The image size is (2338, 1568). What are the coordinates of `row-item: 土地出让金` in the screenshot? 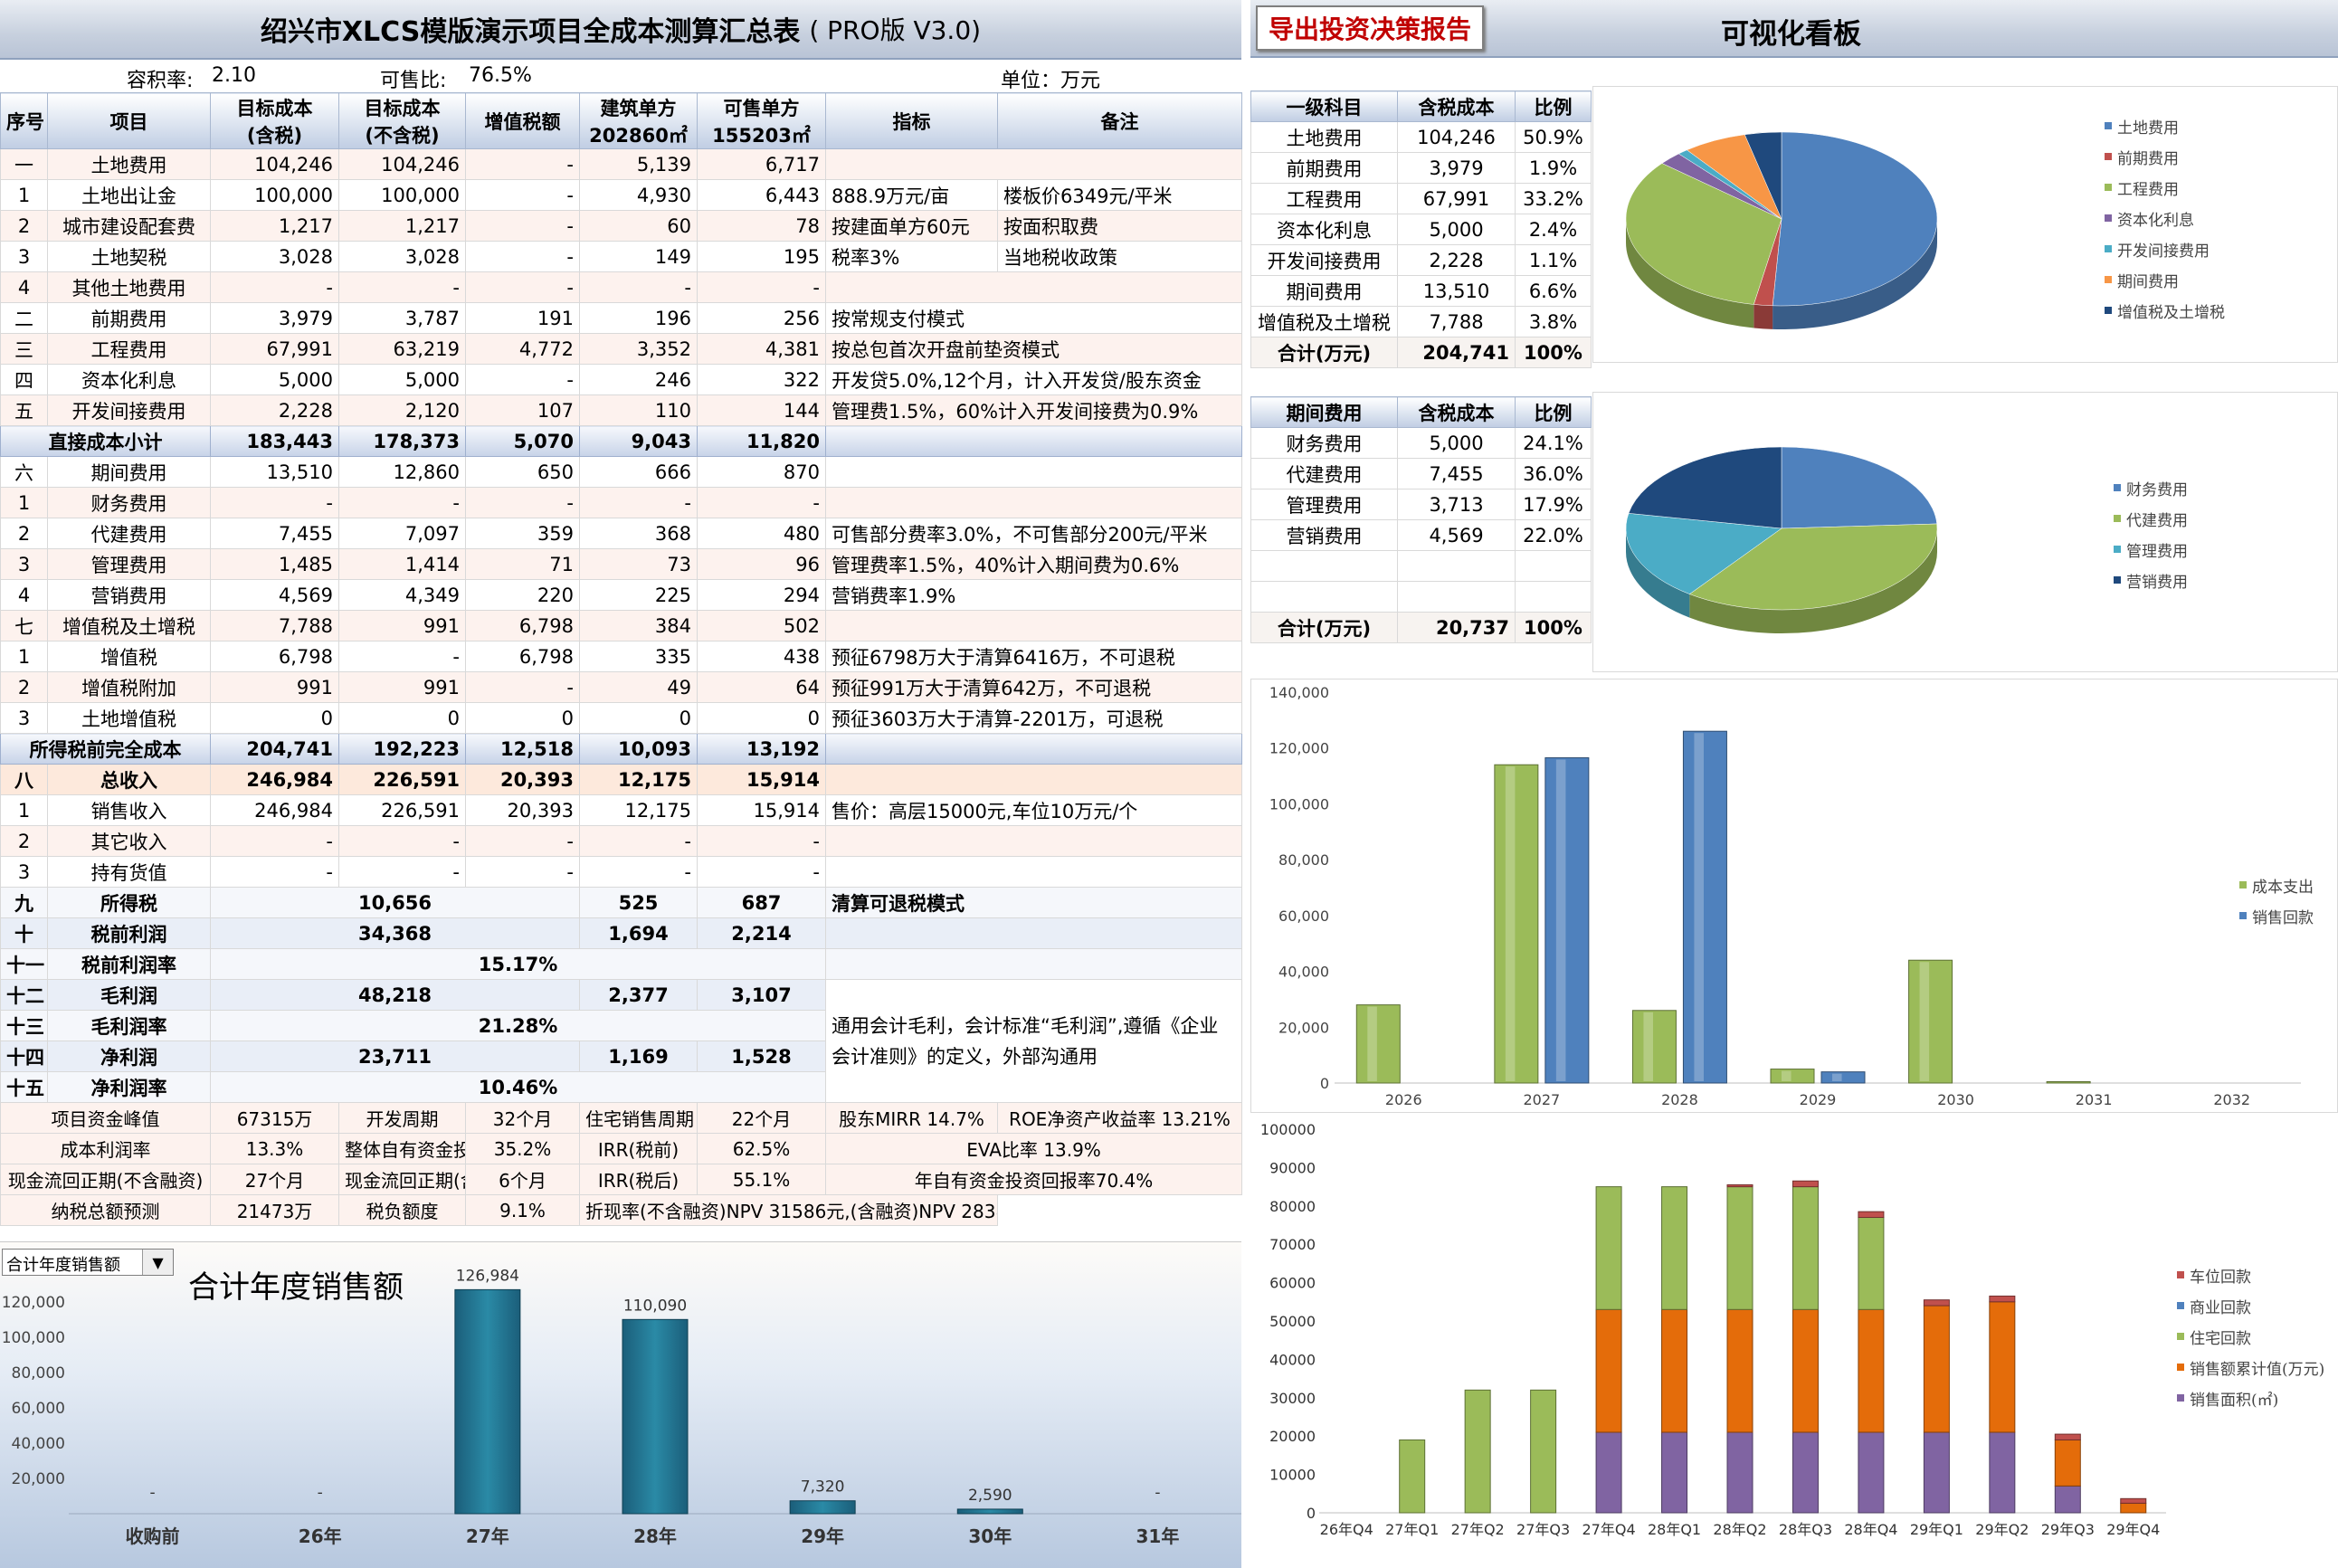 It's located at (129, 195).